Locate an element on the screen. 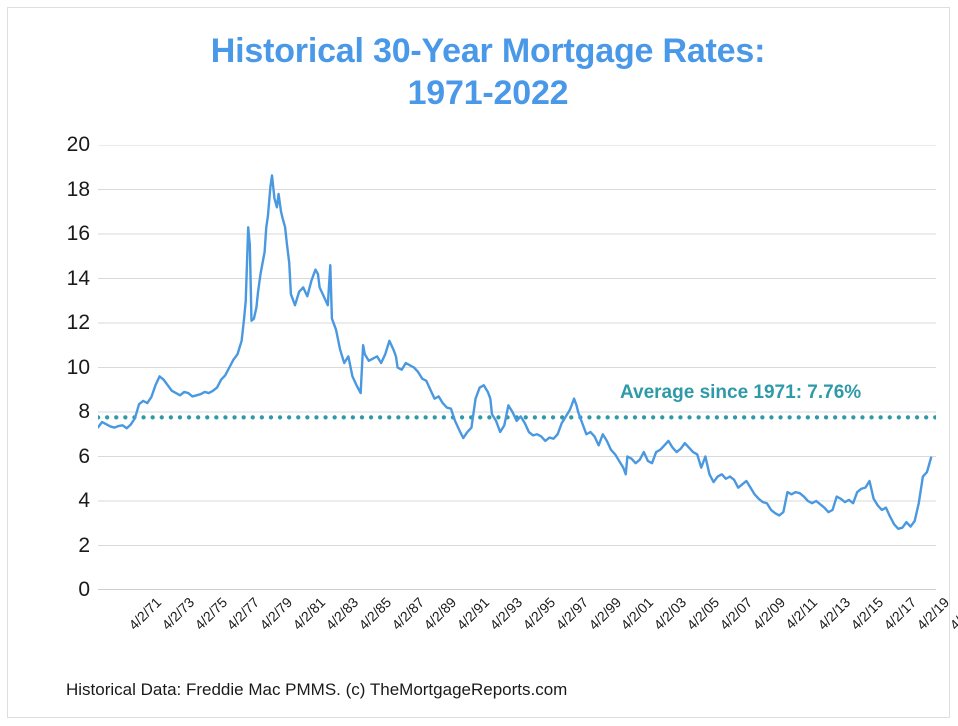 The height and width of the screenshot is (726, 958). x-axis-tick-label: 4/2/81 is located at coordinates (309, 613).